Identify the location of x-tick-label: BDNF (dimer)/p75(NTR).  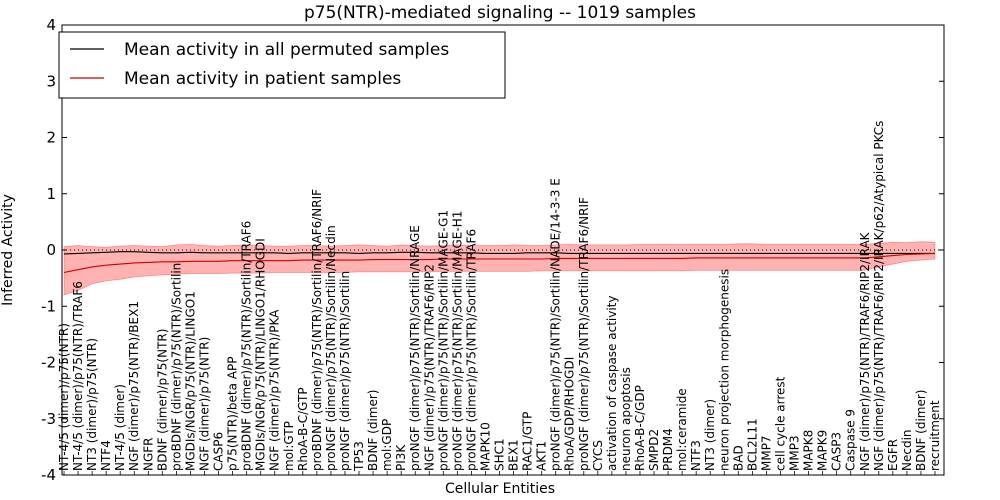
(162, 400).